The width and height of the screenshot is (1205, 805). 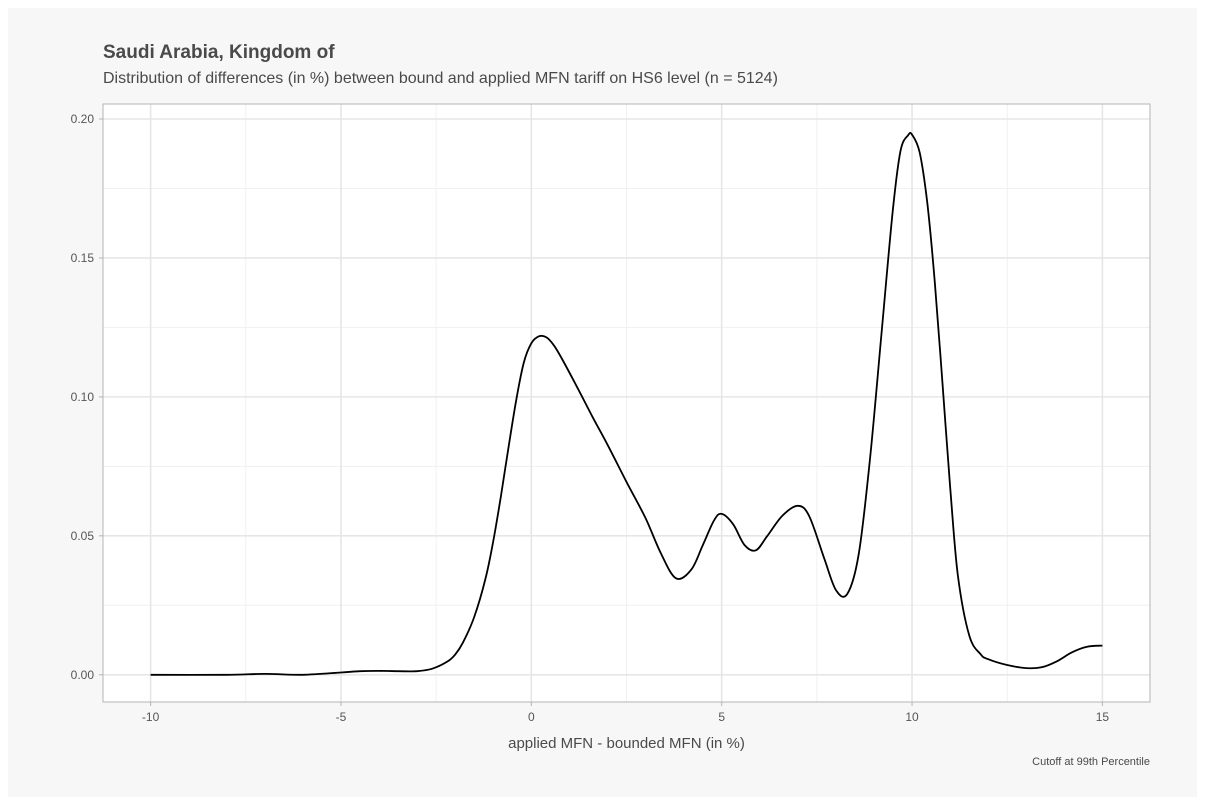 I want to click on chart-caption: Cutoff at 99th Percentile, so click(x=1091, y=762).